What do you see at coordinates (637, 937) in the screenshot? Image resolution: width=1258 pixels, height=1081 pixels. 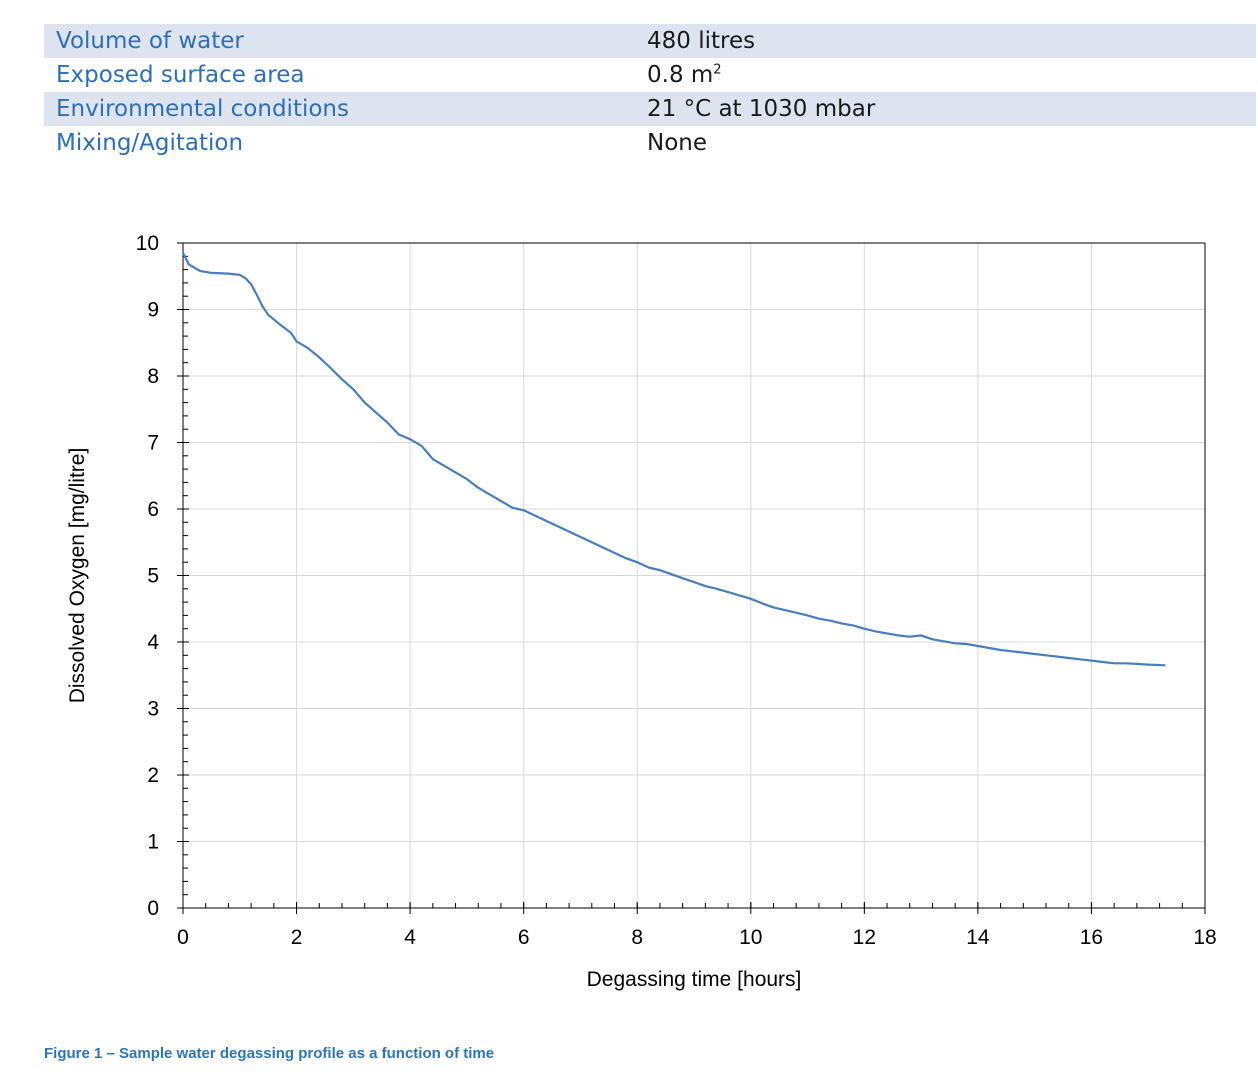 I see `x-tick-label: 8` at bounding box center [637, 937].